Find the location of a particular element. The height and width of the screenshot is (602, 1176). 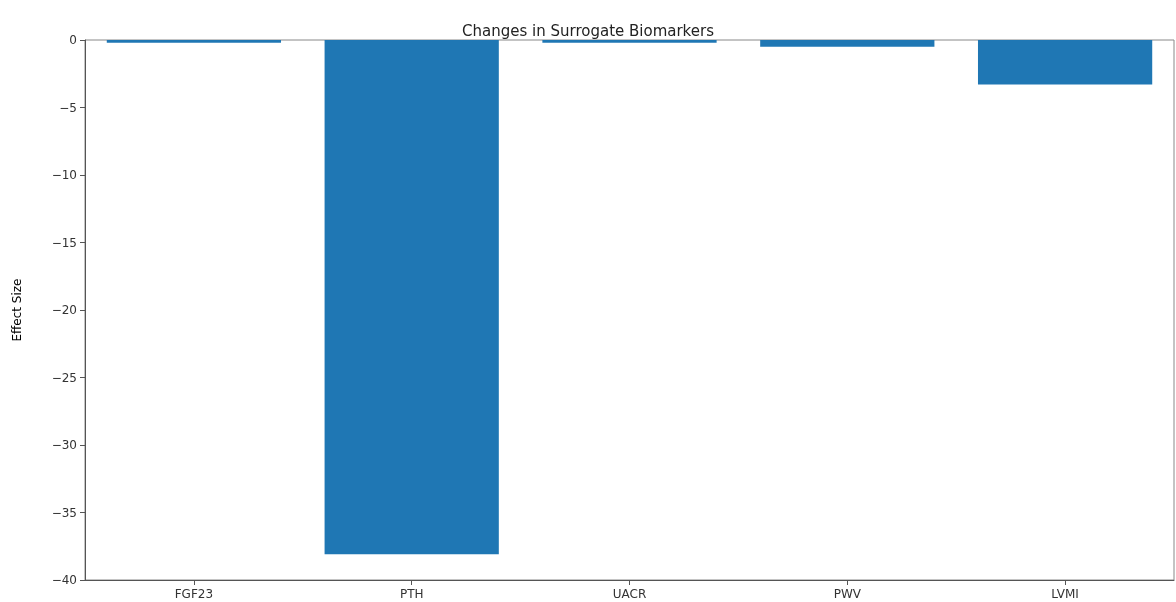

y-tick-label: −10 is located at coordinates (64, 175).